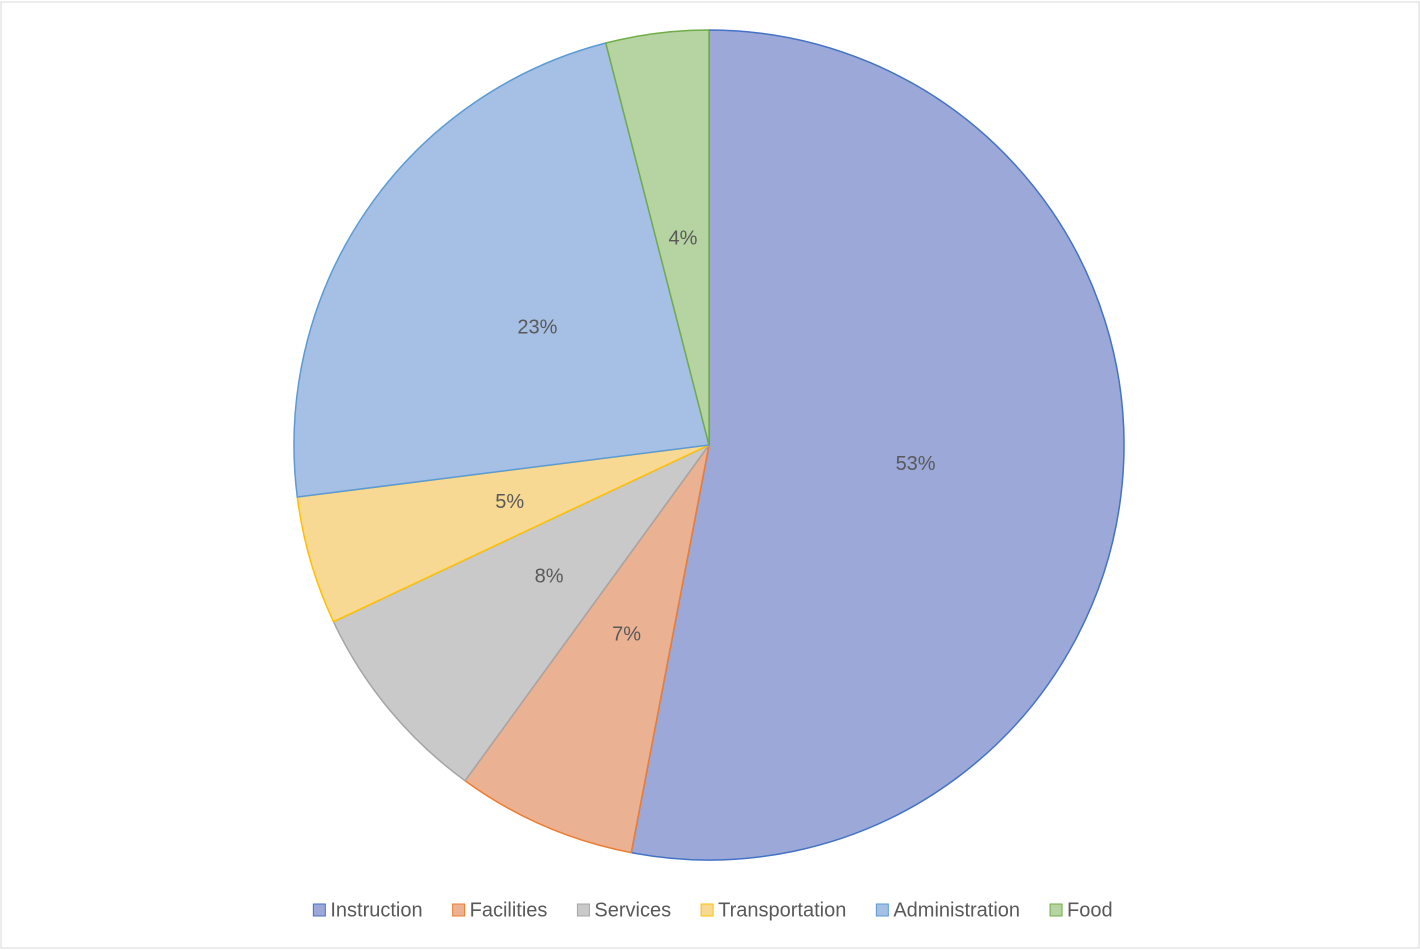  What do you see at coordinates (549, 577) in the screenshot?
I see `data-label: 8%` at bounding box center [549, 577].